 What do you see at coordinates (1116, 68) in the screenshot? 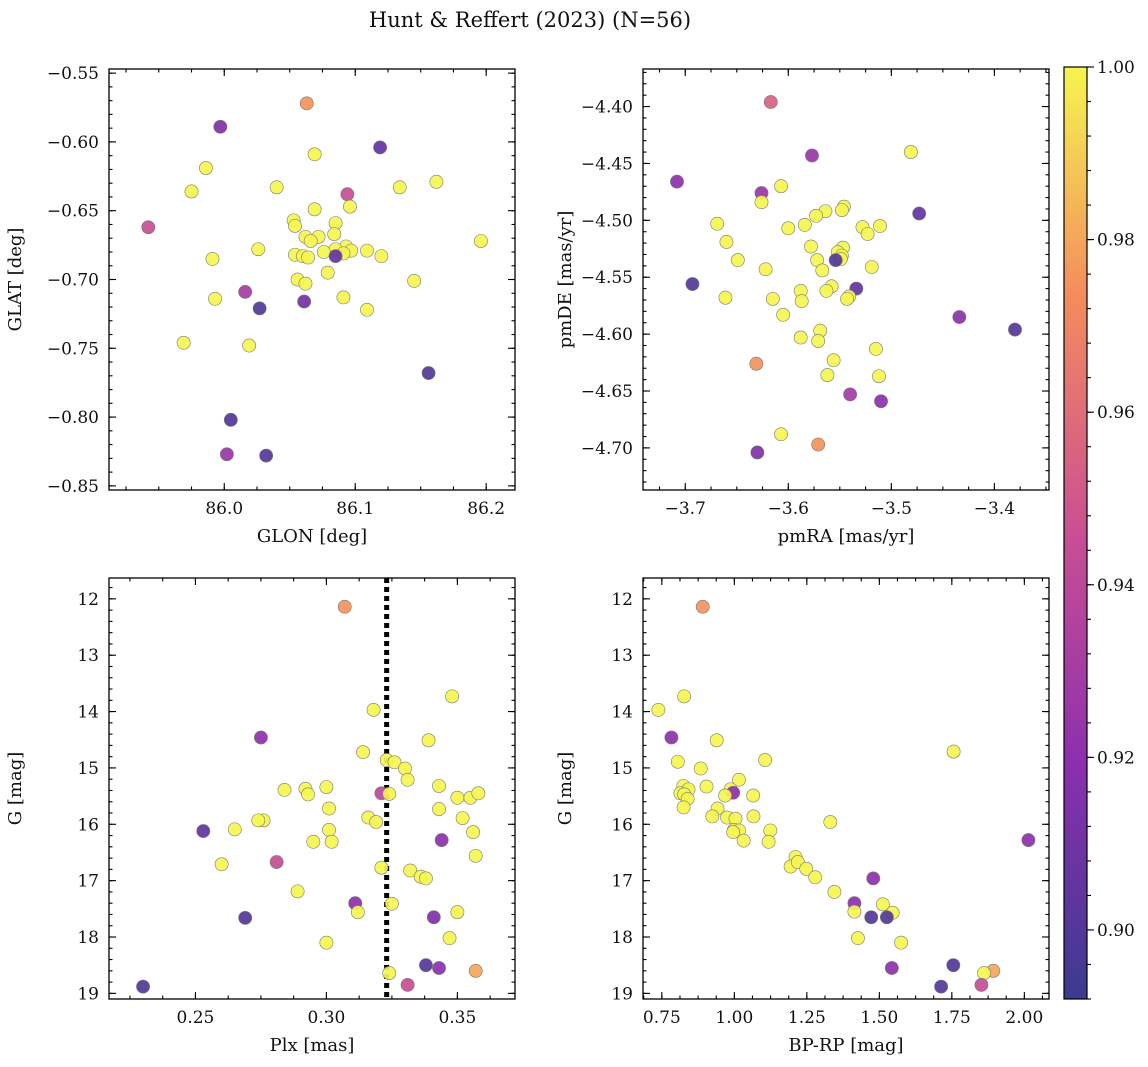
I see `colorbar-tick-label: 1.00` at bounding box center [1116, 68].